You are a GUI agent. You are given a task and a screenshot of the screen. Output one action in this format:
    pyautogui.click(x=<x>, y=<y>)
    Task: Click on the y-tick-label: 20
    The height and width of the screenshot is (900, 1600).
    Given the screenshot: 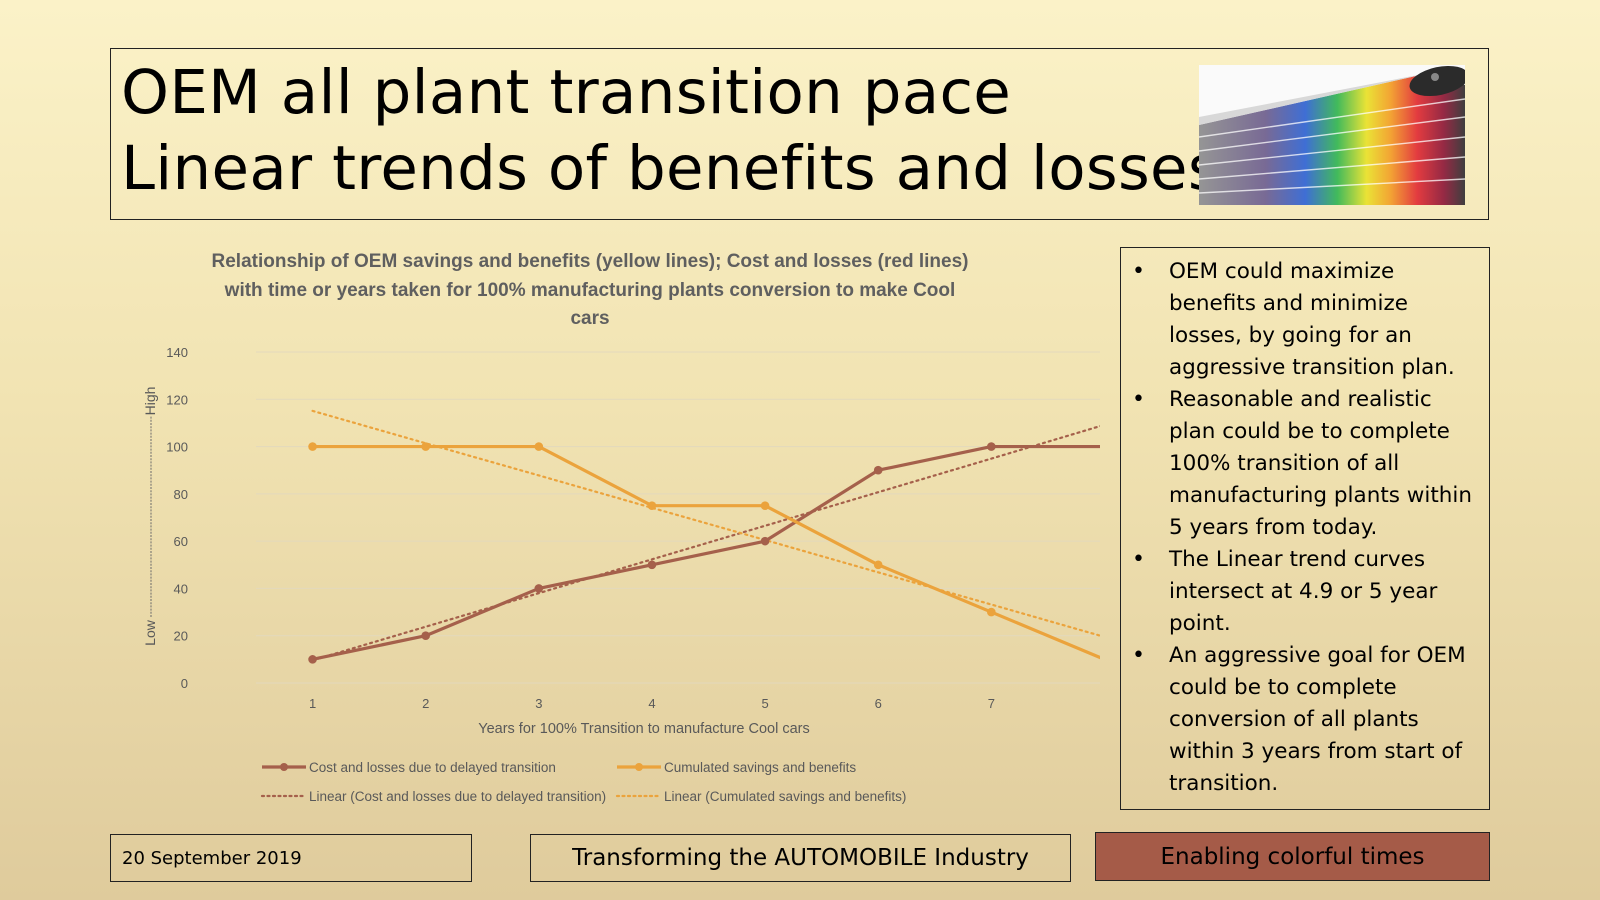 What is the action you would take?
    pyautogui.click(x=181, y=636)
    